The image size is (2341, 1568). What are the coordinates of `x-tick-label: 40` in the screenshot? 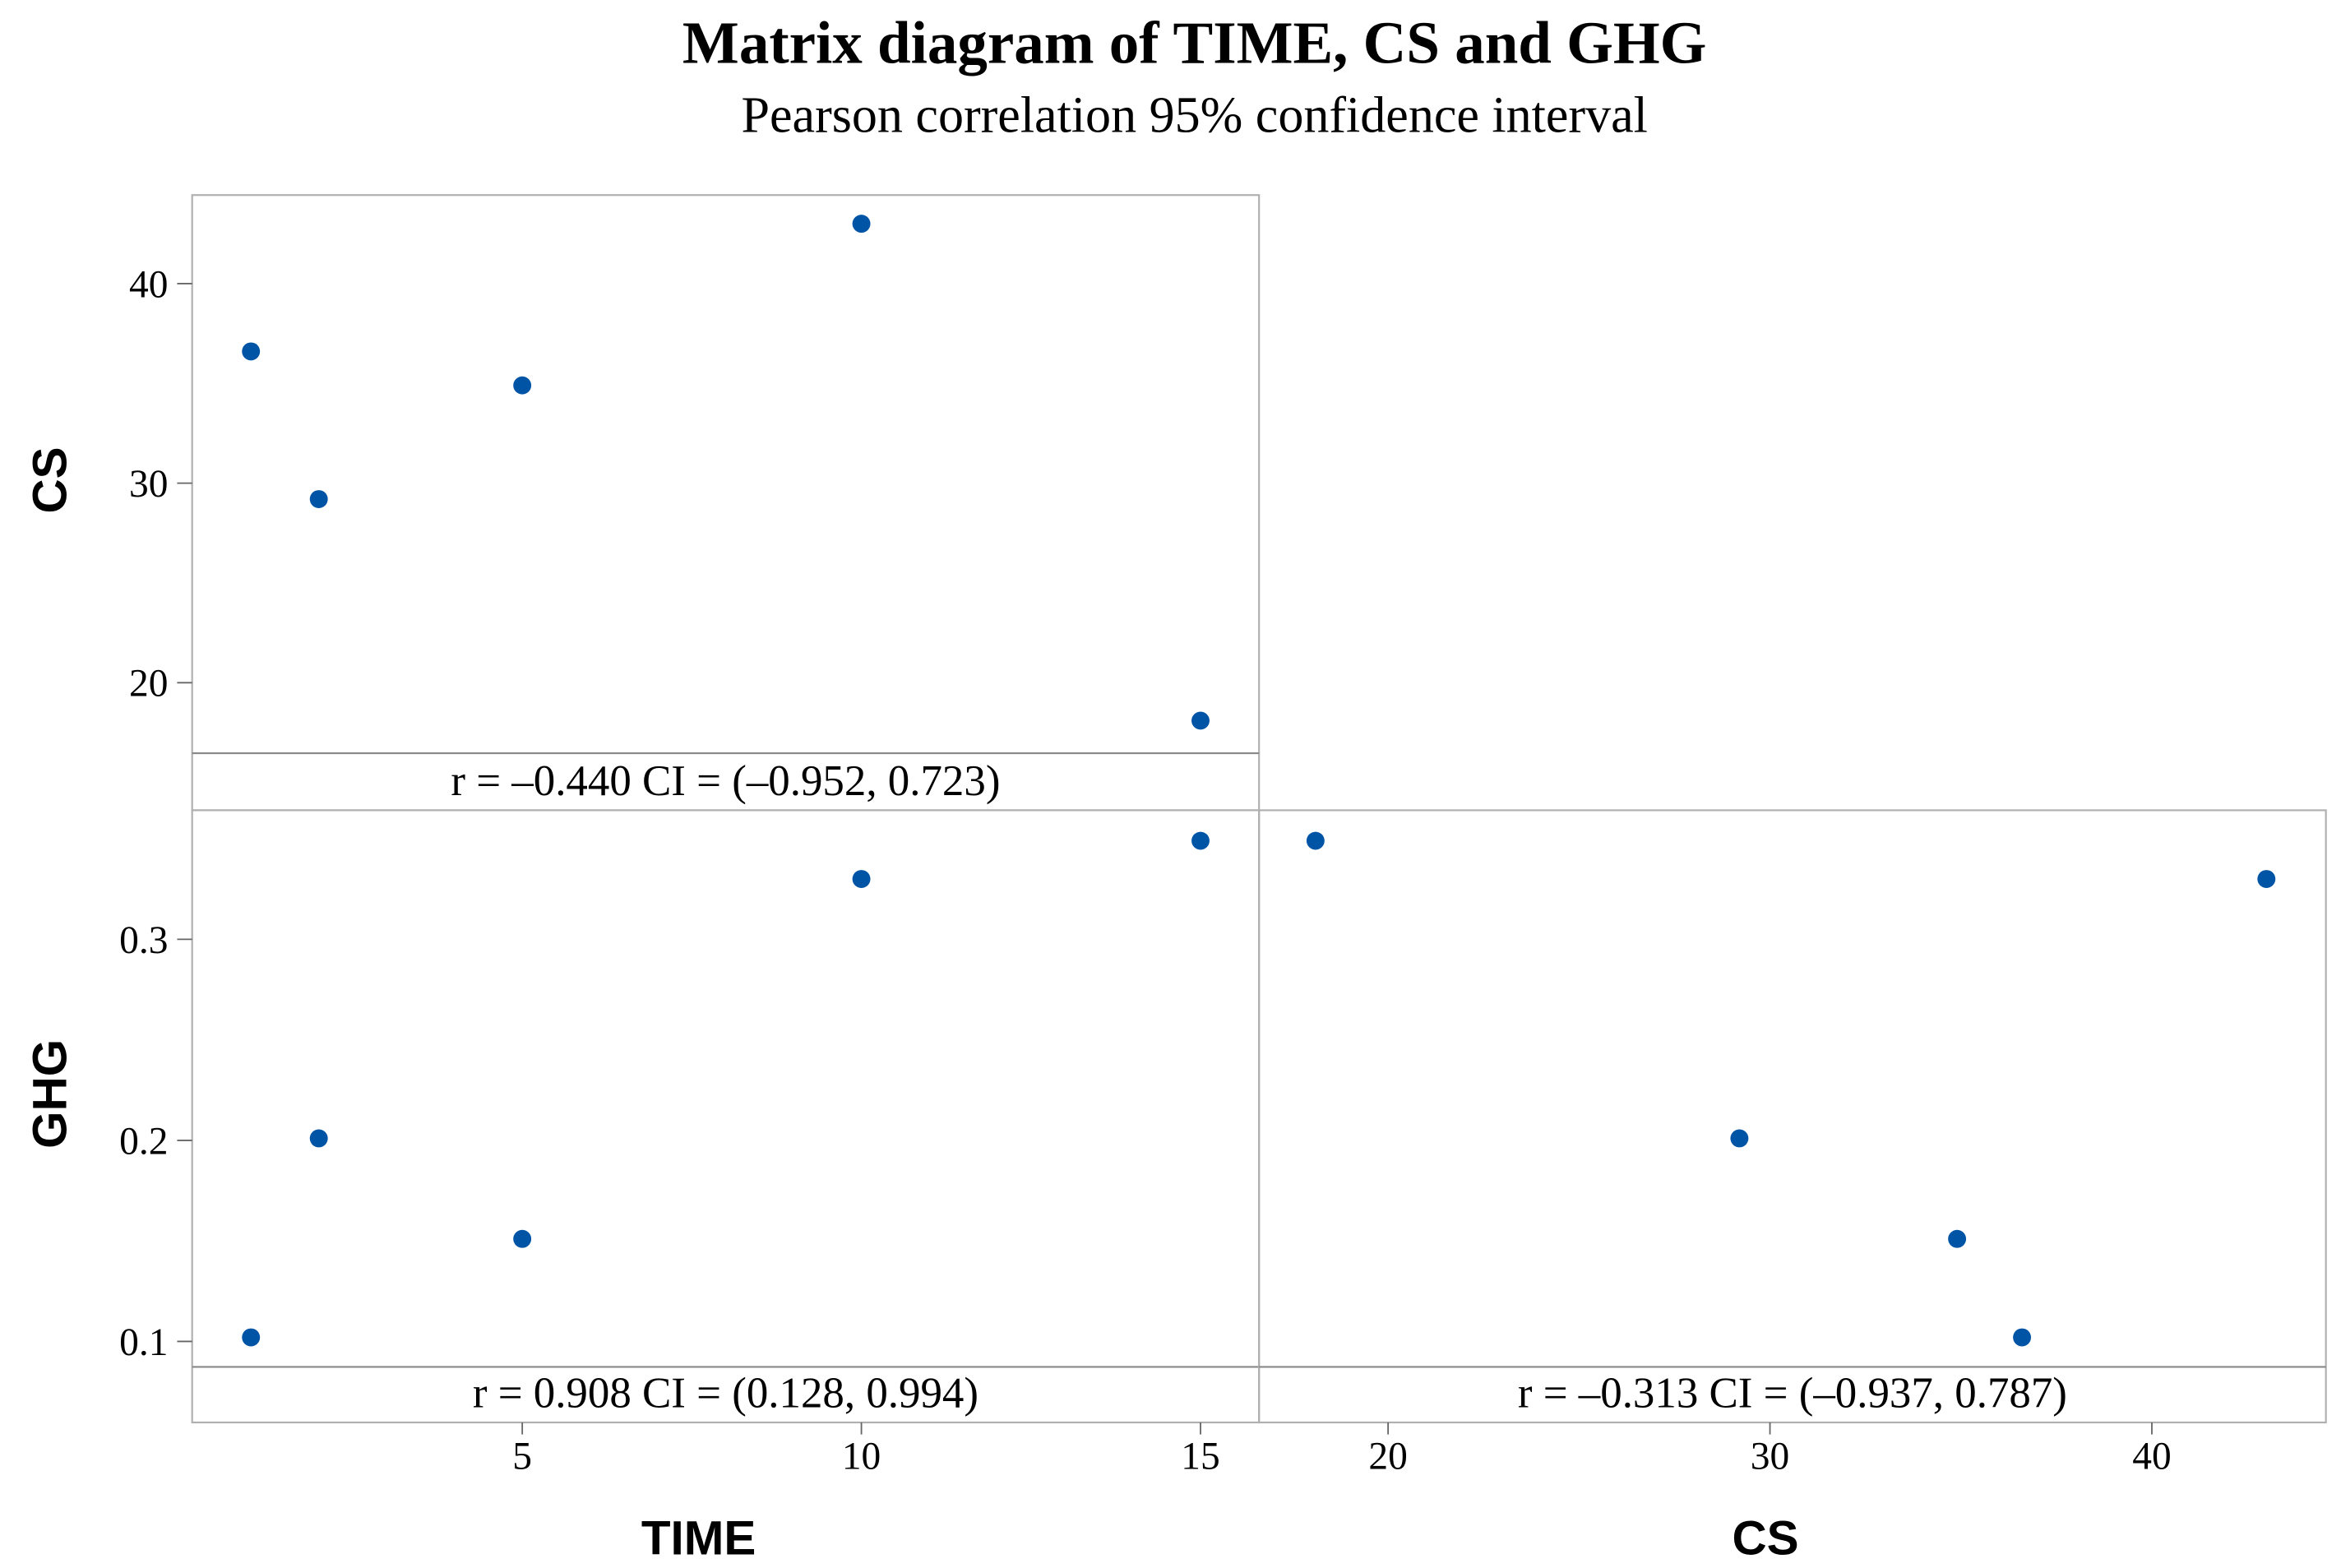 It's located at (2151, 1457).